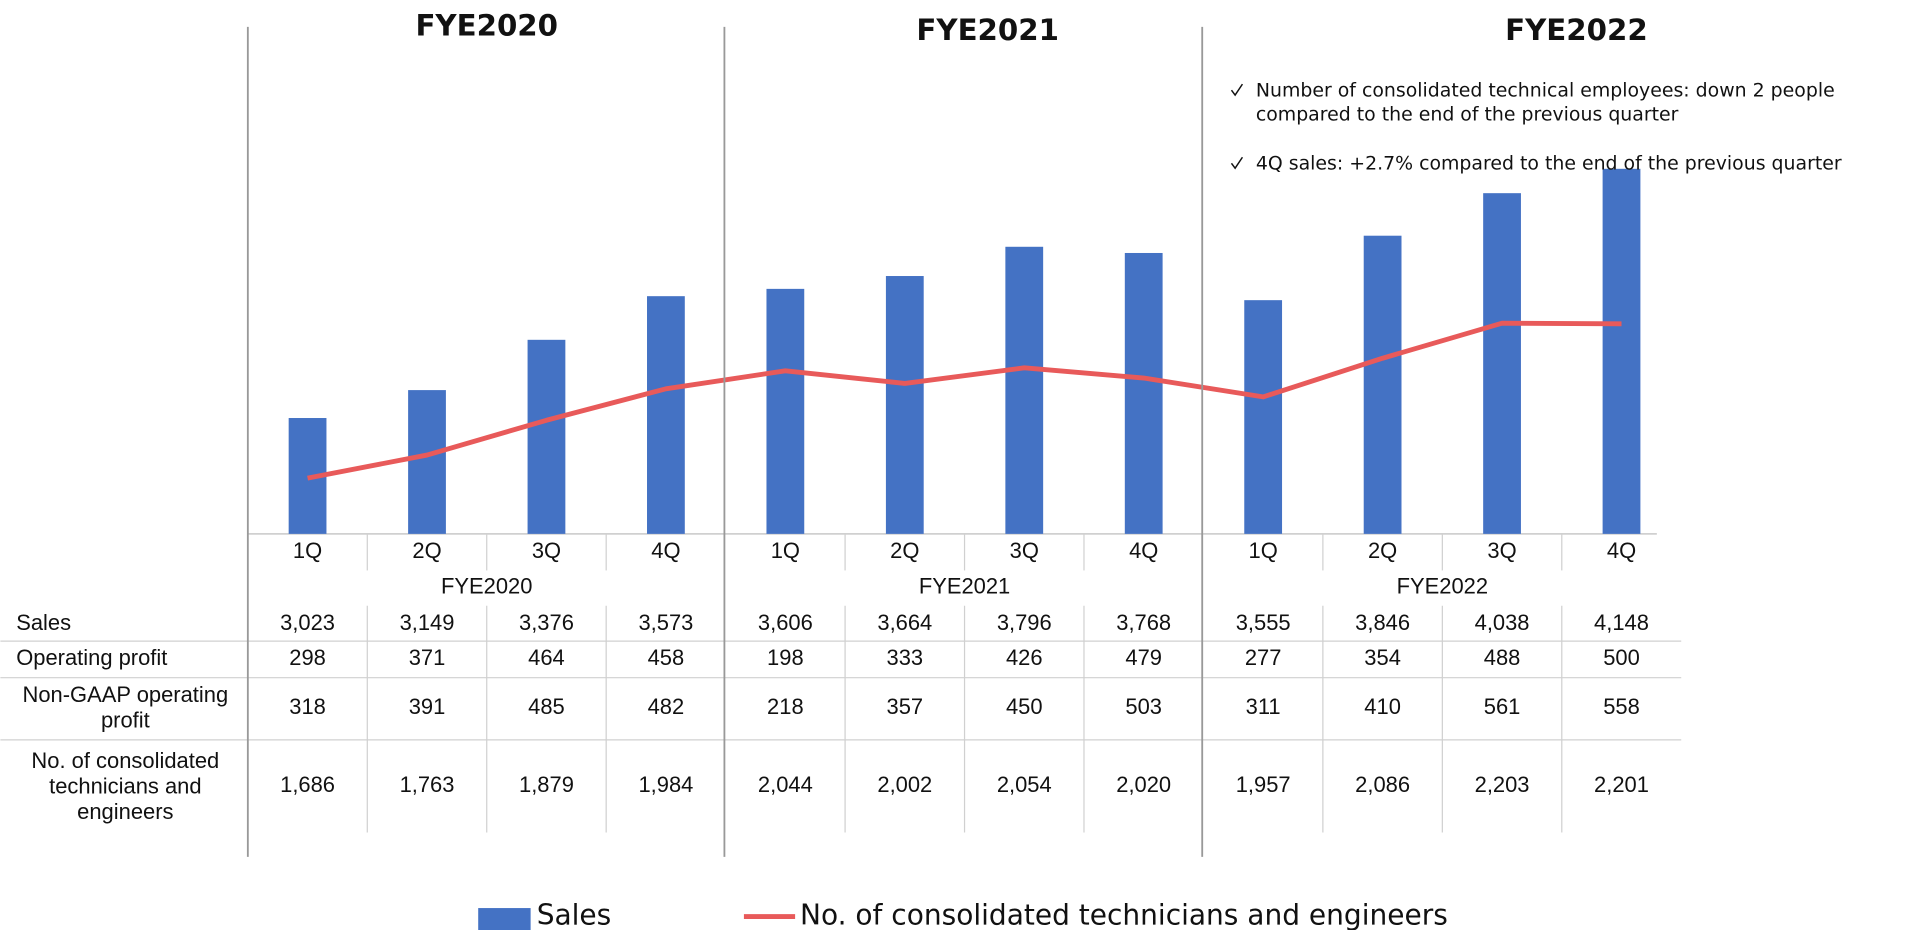 This screenshot has height=930, width=1912. I want to click on row-label: Non-GAAP operating profit, so click(125, 707).